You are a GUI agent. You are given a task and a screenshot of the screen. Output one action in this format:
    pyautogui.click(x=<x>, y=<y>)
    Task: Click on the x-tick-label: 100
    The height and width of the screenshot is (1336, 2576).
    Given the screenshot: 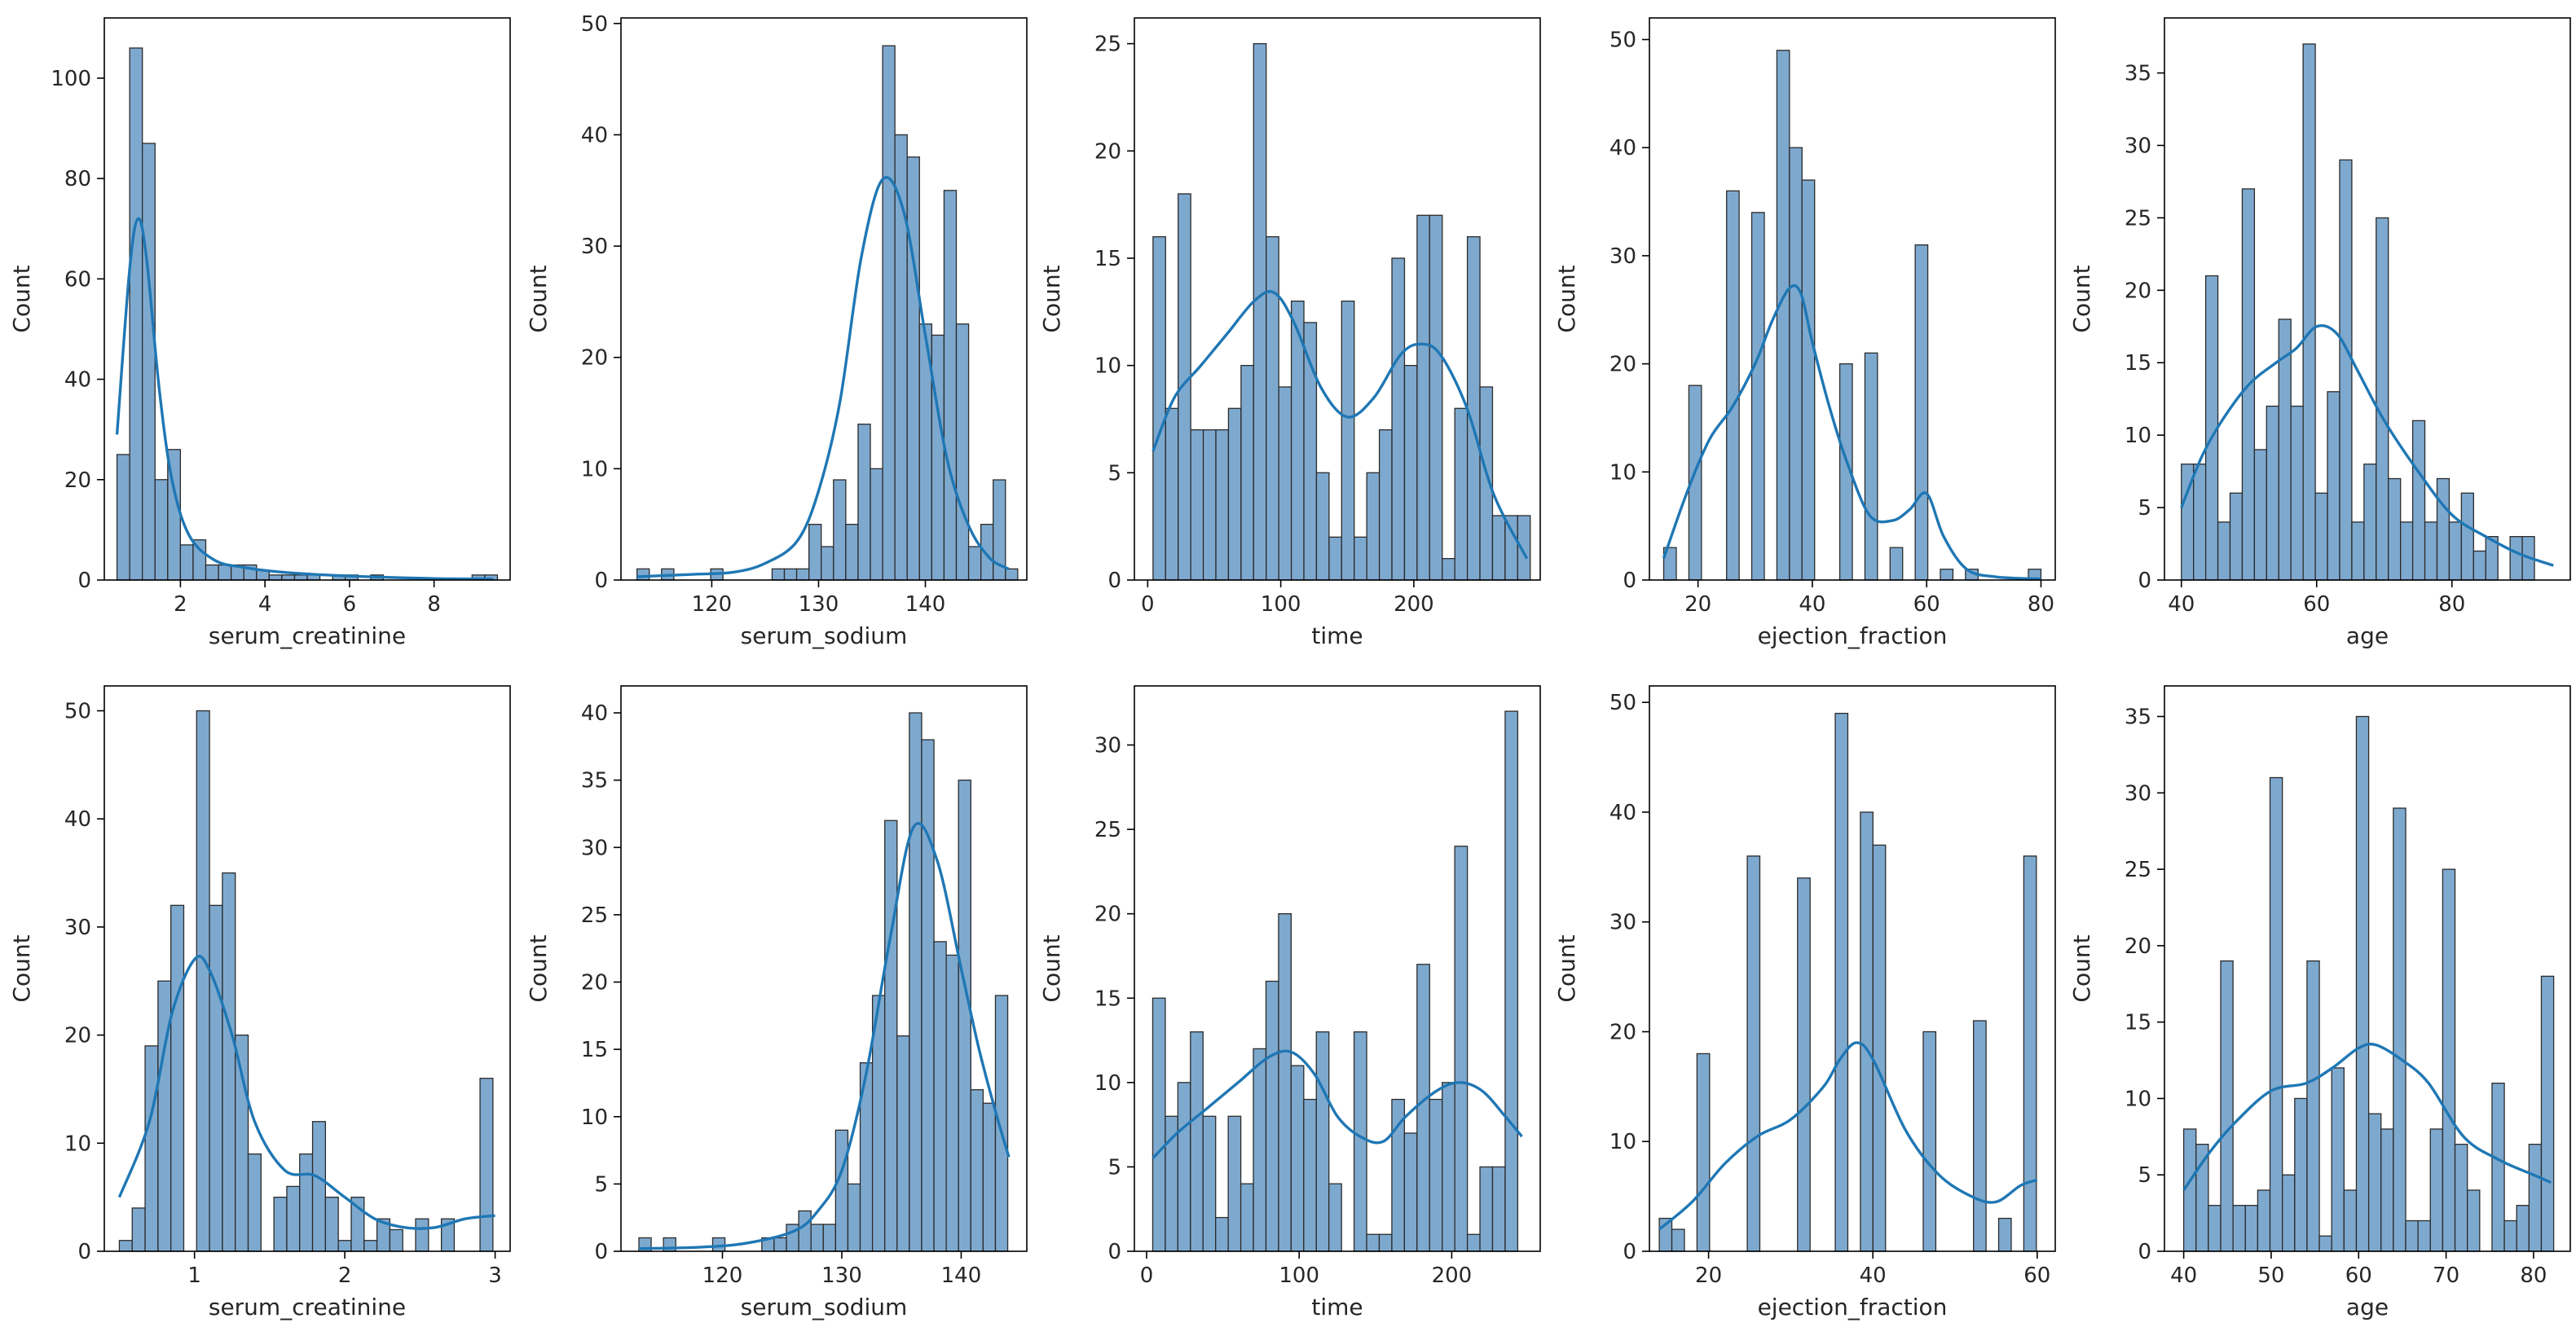 What is the action you would take?
    pyautogui.click(x=1299, y=1275)
    